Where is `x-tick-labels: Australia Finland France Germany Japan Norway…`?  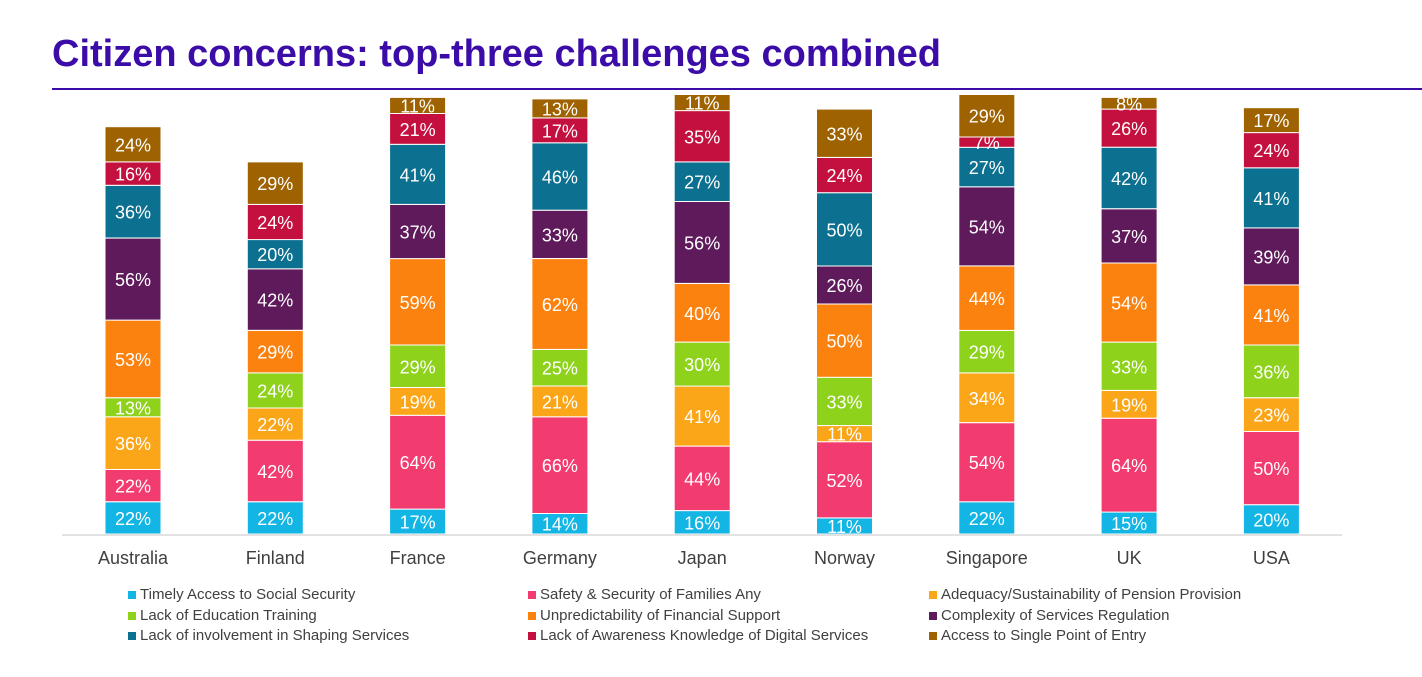 x-tick-labels: Australia Finland France Germany Japan Norway… is located at coordinates (694, 558).